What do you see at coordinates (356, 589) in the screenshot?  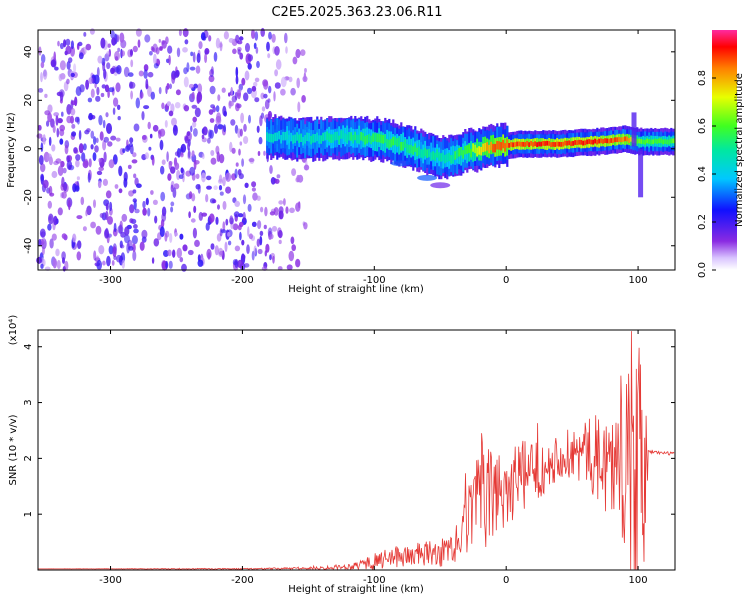 I see `snr-x-label: Height of straight line (km)` at bounding box center [356, 589].